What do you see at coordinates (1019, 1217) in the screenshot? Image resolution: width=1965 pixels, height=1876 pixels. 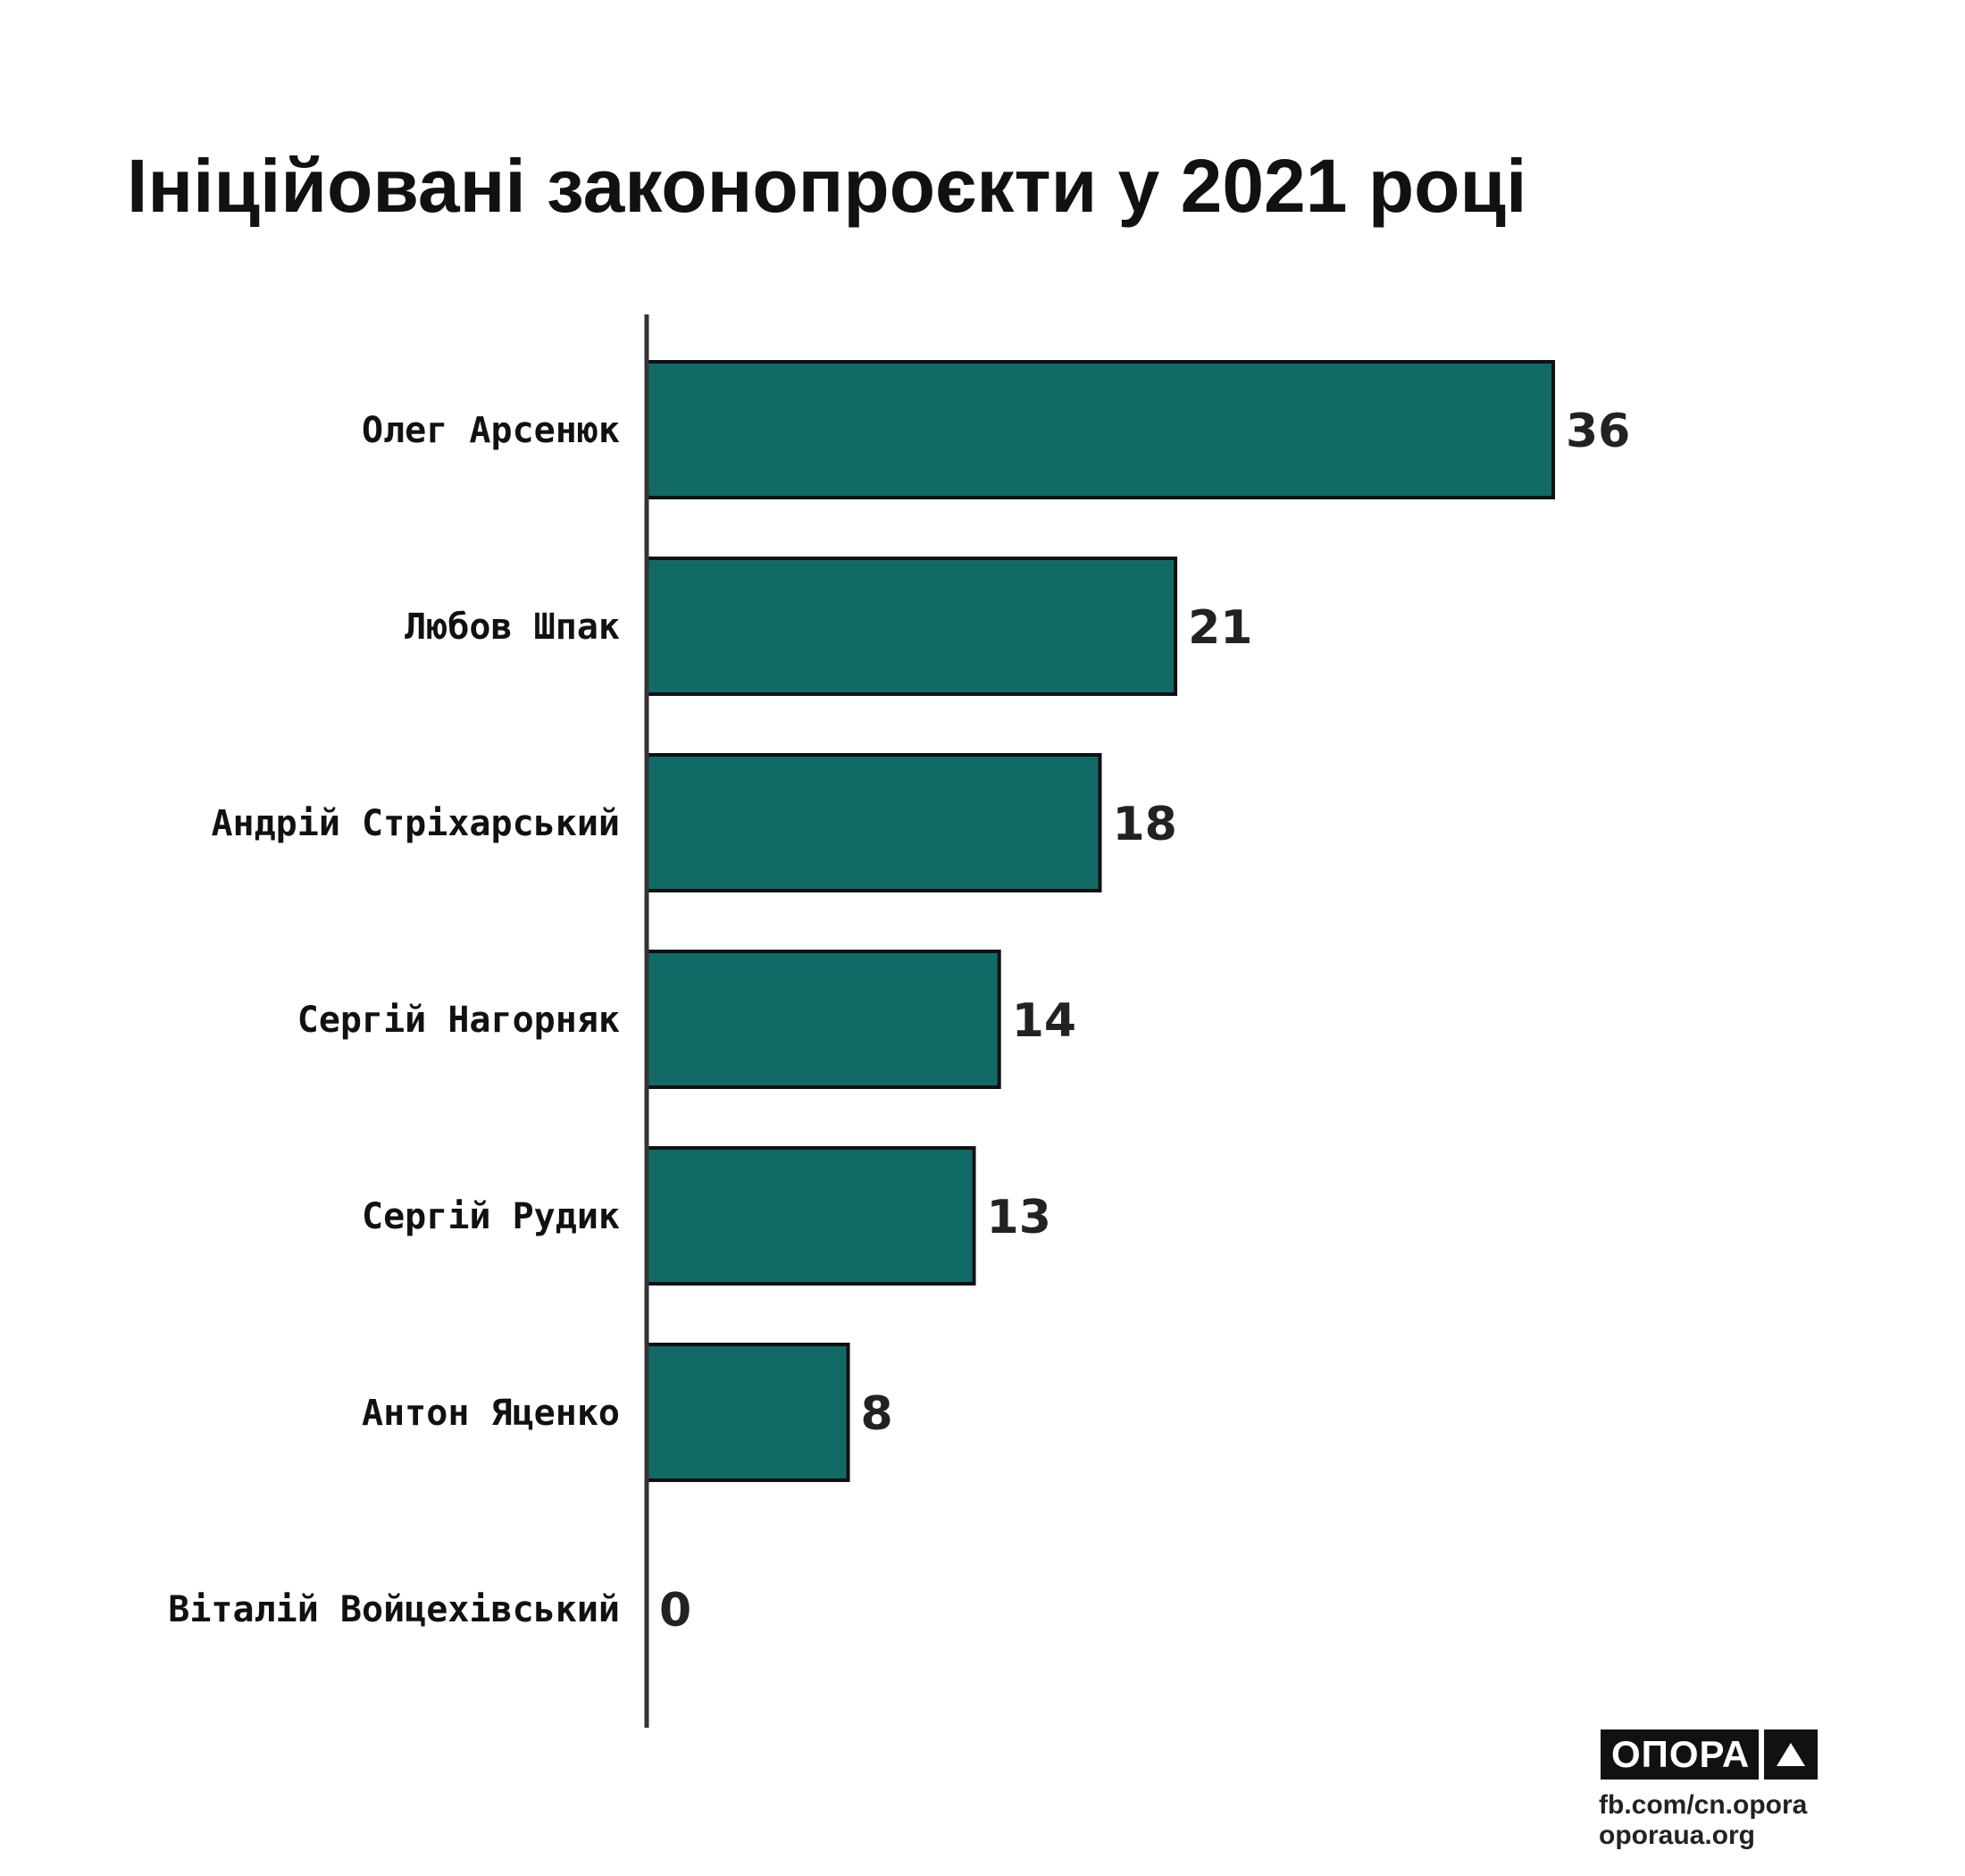 I see `value-label: 13` at bounding box center [1019, 1217].